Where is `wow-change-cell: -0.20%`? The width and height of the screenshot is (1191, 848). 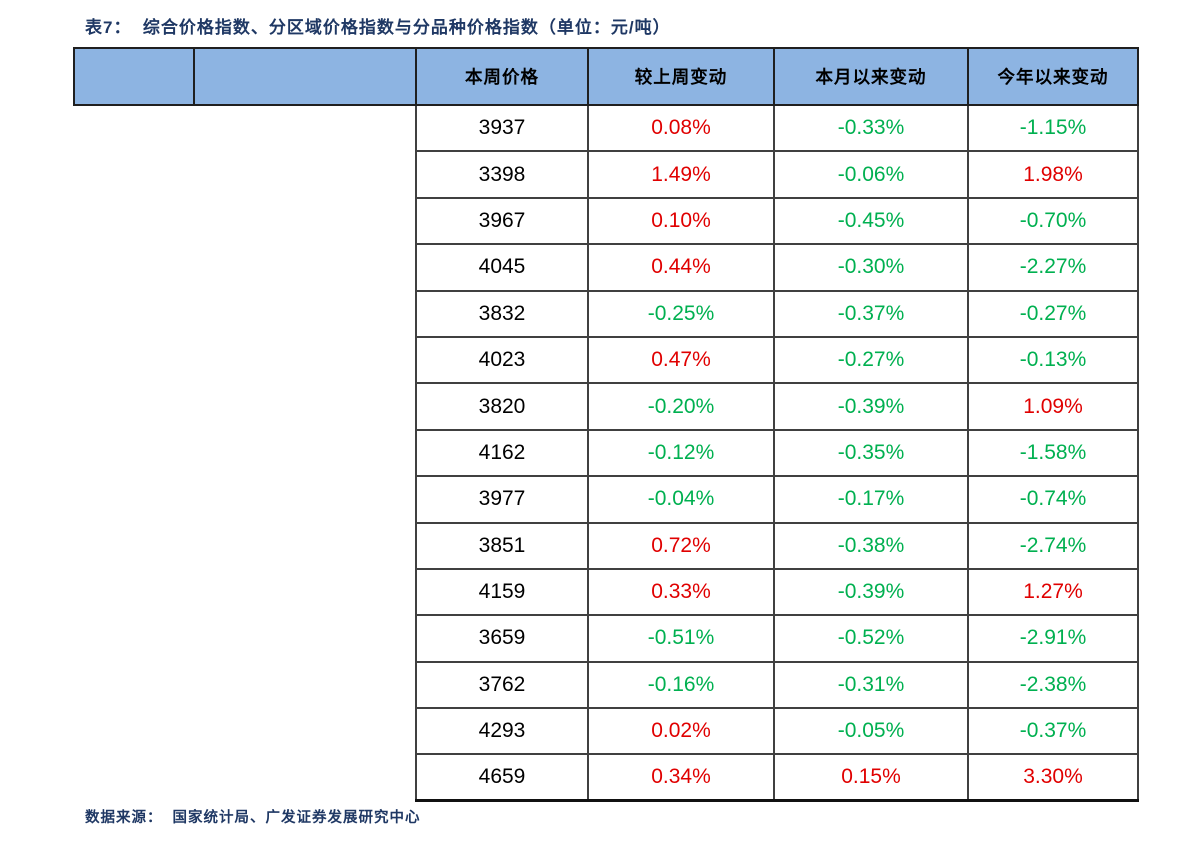 wow-change-cell: -0.20% is located at coordinates (681, 406).